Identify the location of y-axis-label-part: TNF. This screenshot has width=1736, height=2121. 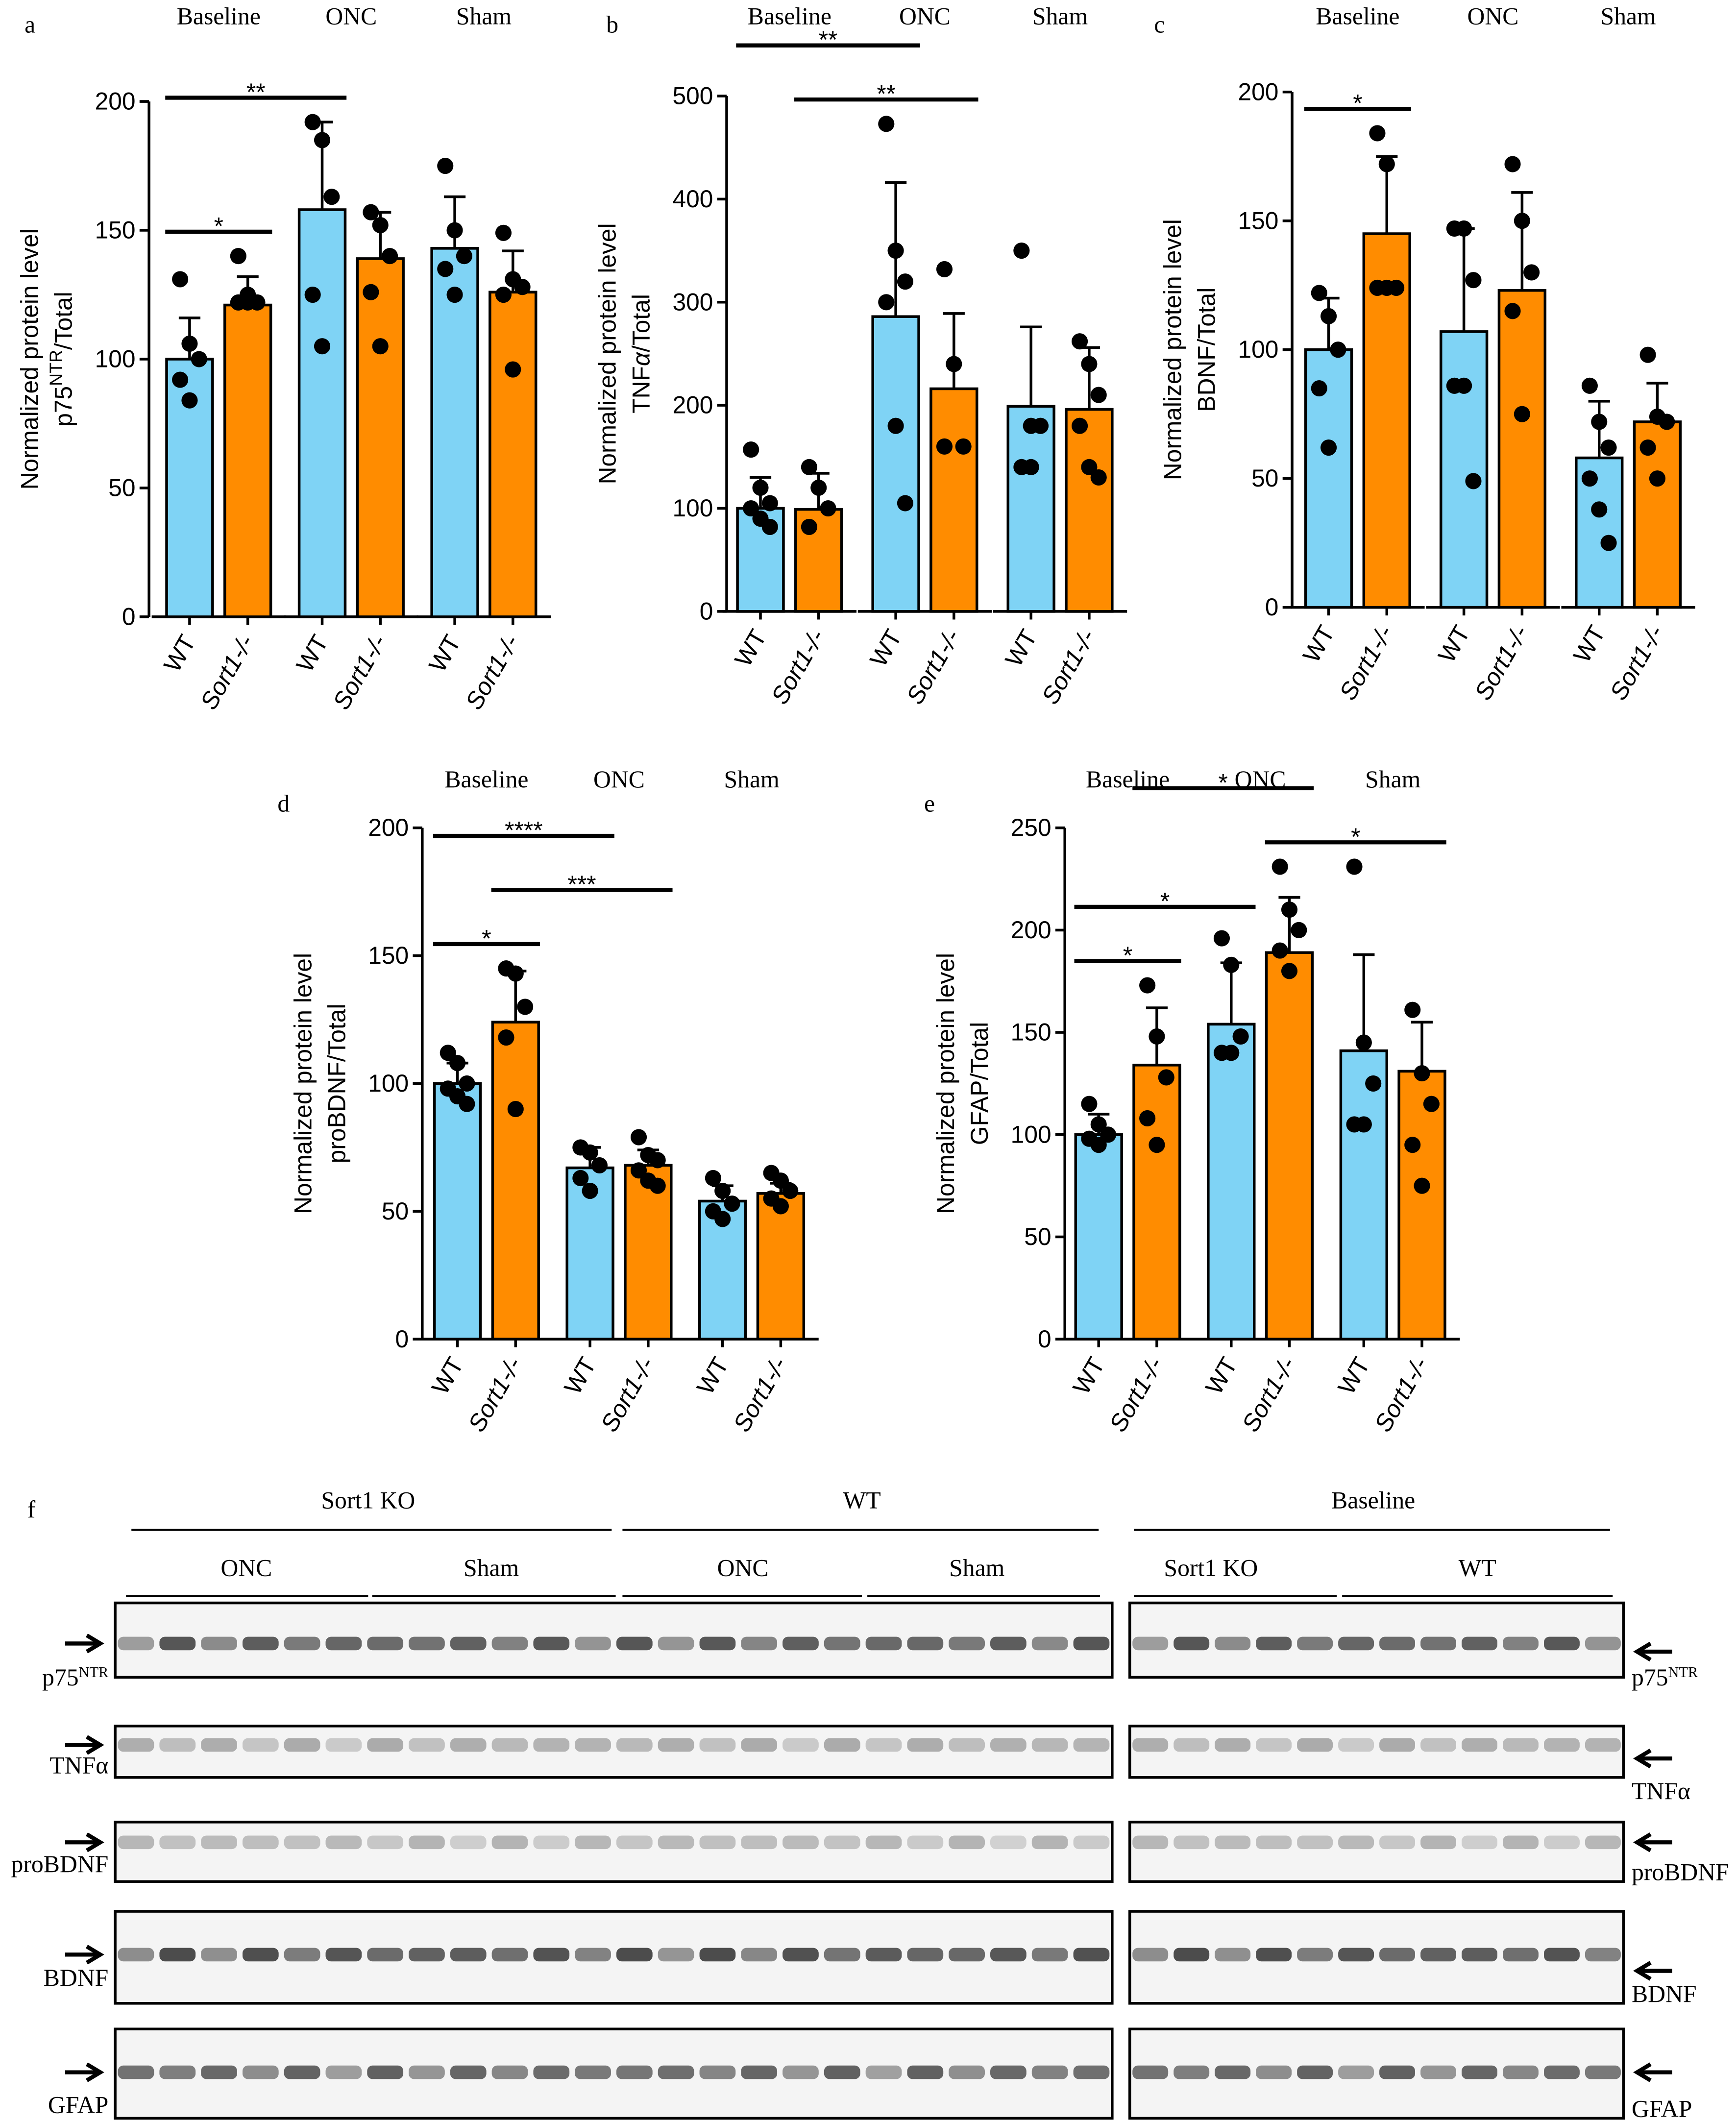
(642, 390).